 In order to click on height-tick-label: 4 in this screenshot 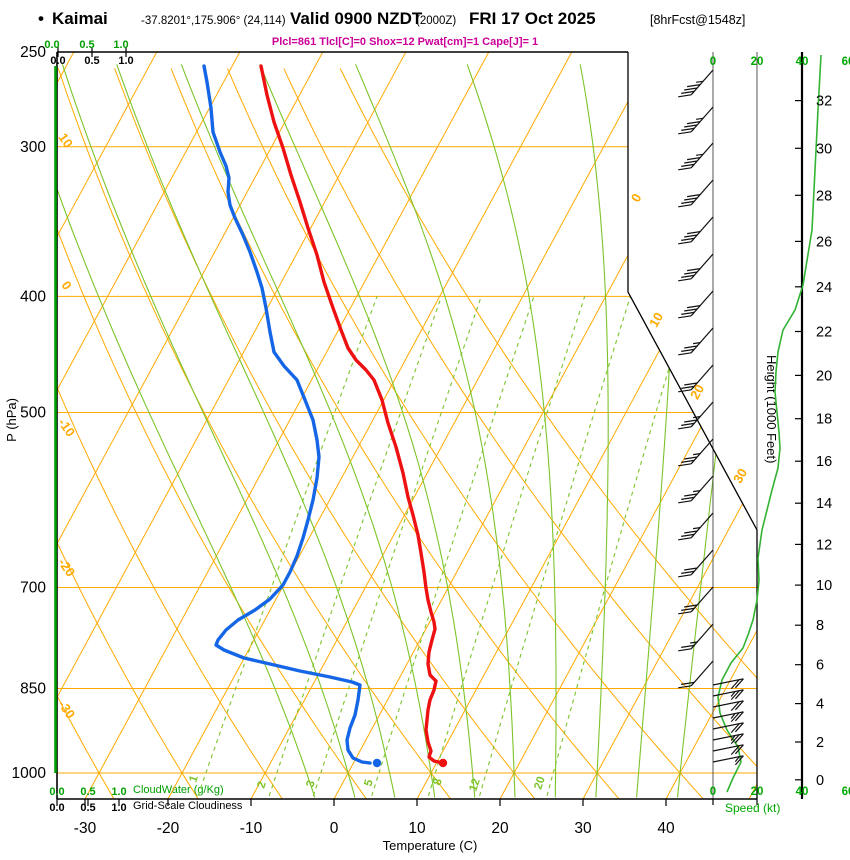, I will do `click(820, 705)`.